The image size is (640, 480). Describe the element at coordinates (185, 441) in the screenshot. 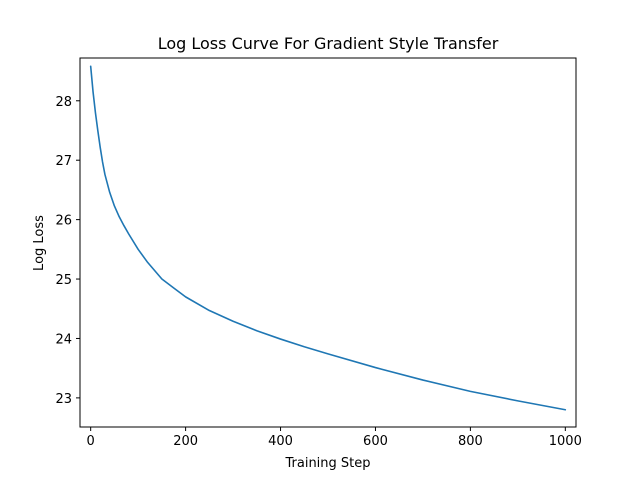

I see `x-tick-label: 200` at that location.